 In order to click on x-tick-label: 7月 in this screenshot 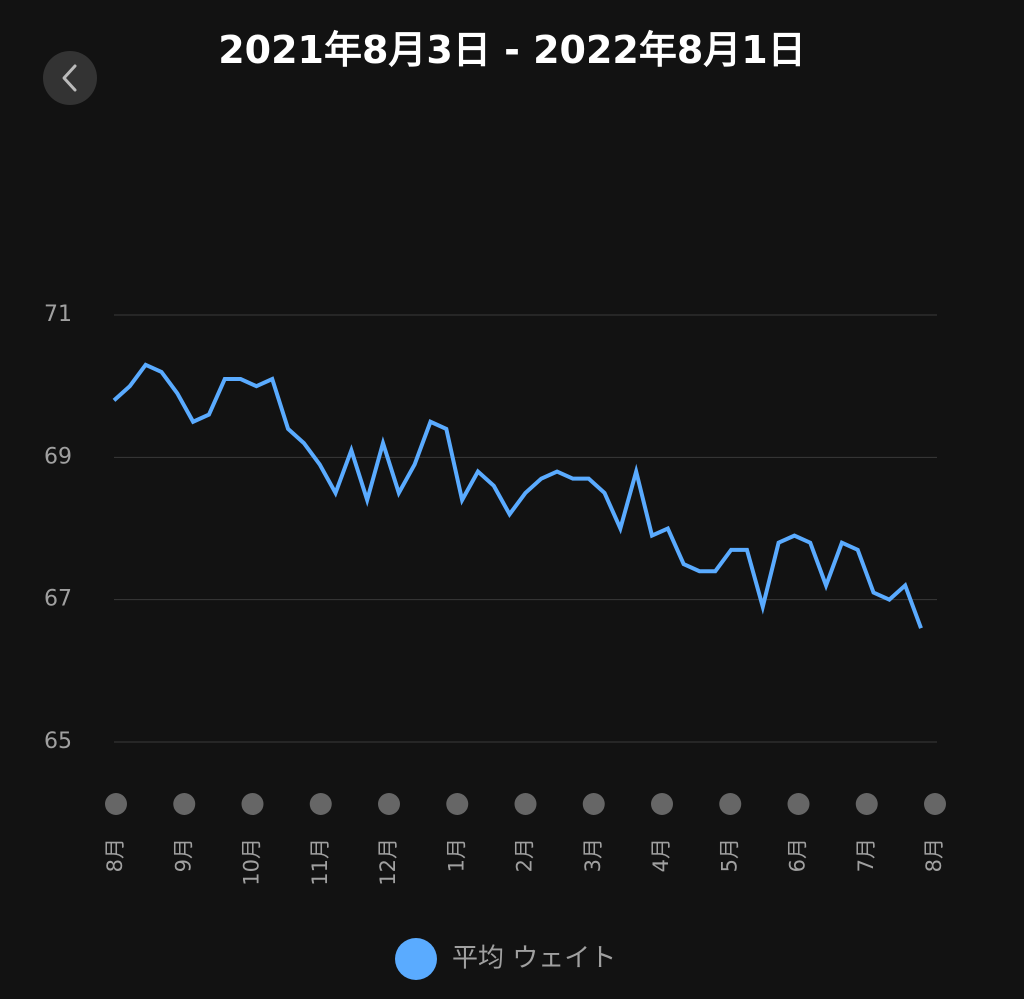, I will do `click(866, 855)`.